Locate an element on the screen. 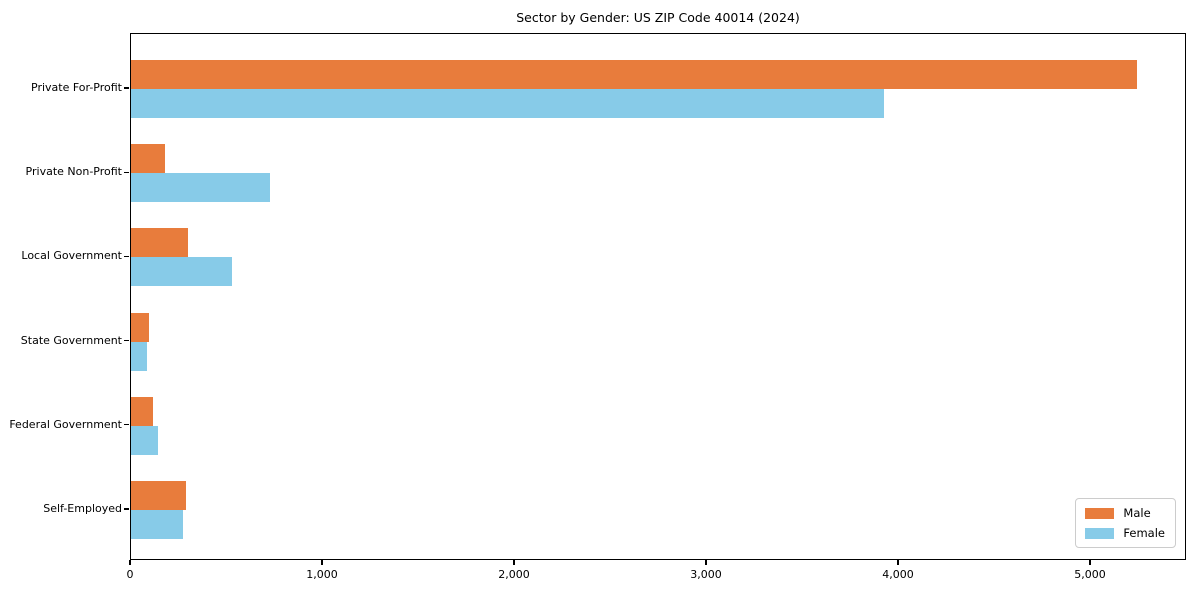 This screenshot has height=600, width=1200. x-label-3: 3,000 is located at coordinates (706, 574).